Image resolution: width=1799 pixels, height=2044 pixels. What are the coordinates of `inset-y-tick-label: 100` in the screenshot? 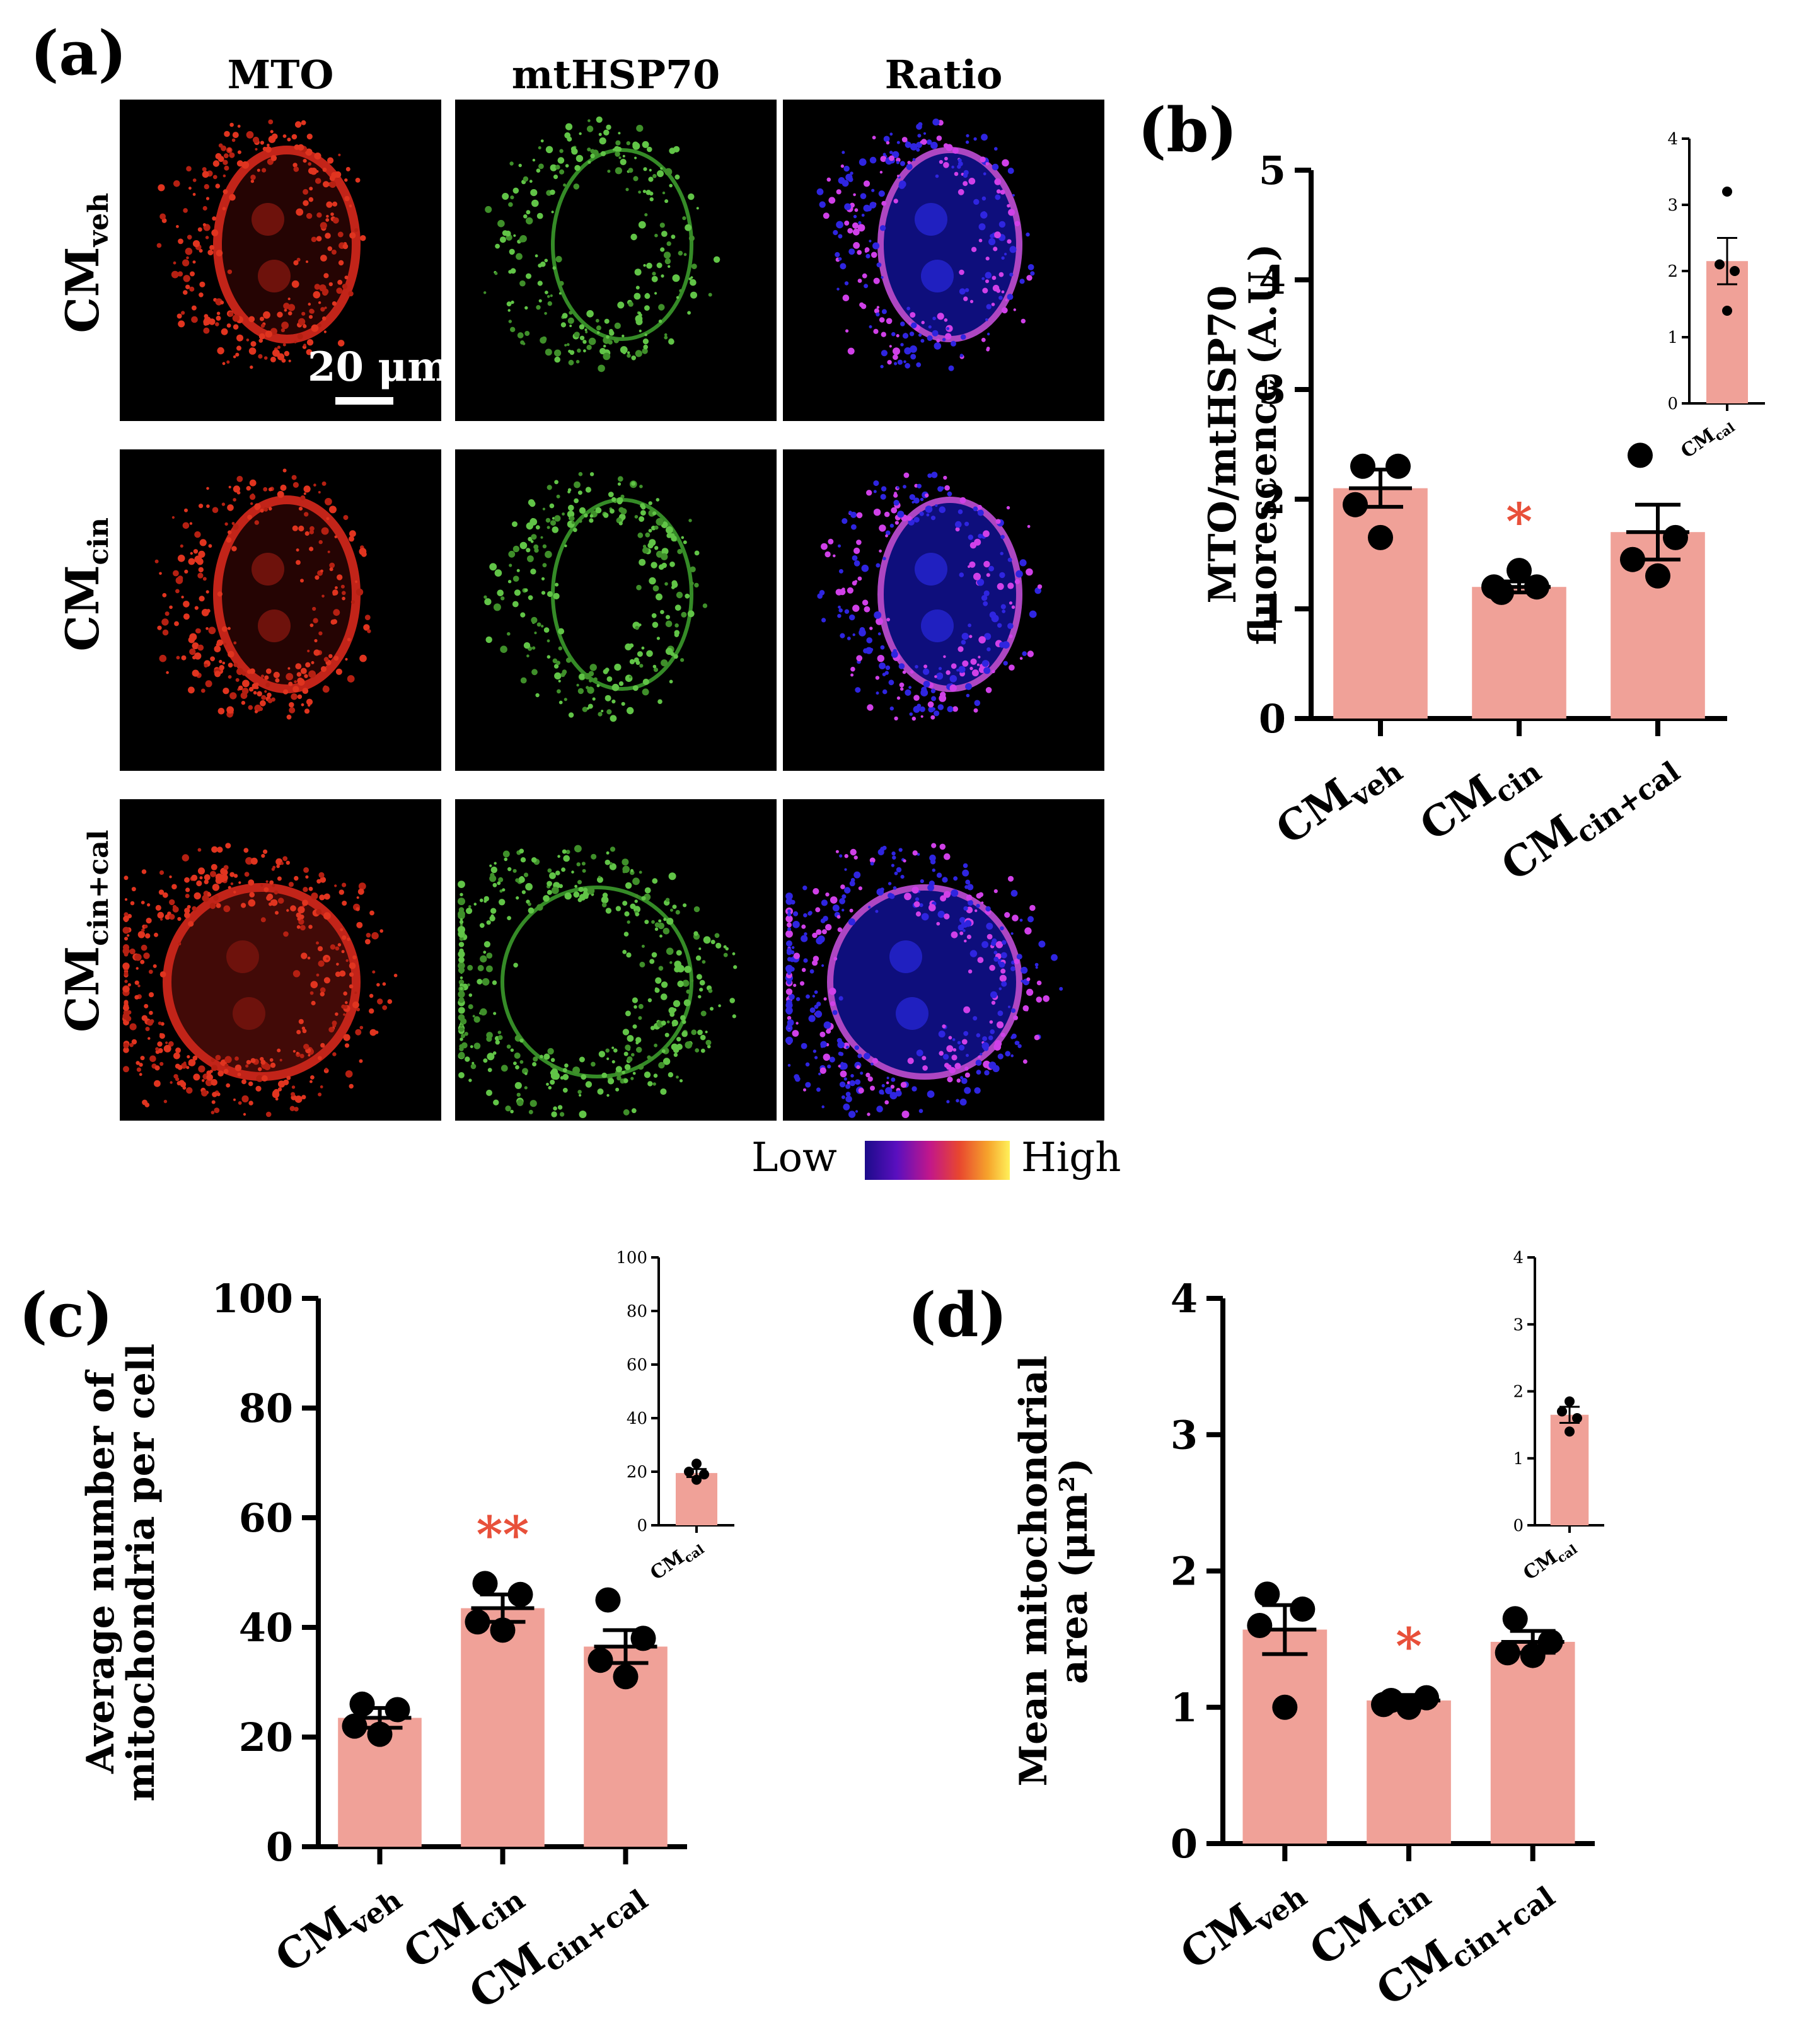 It's located at (631, 1258).